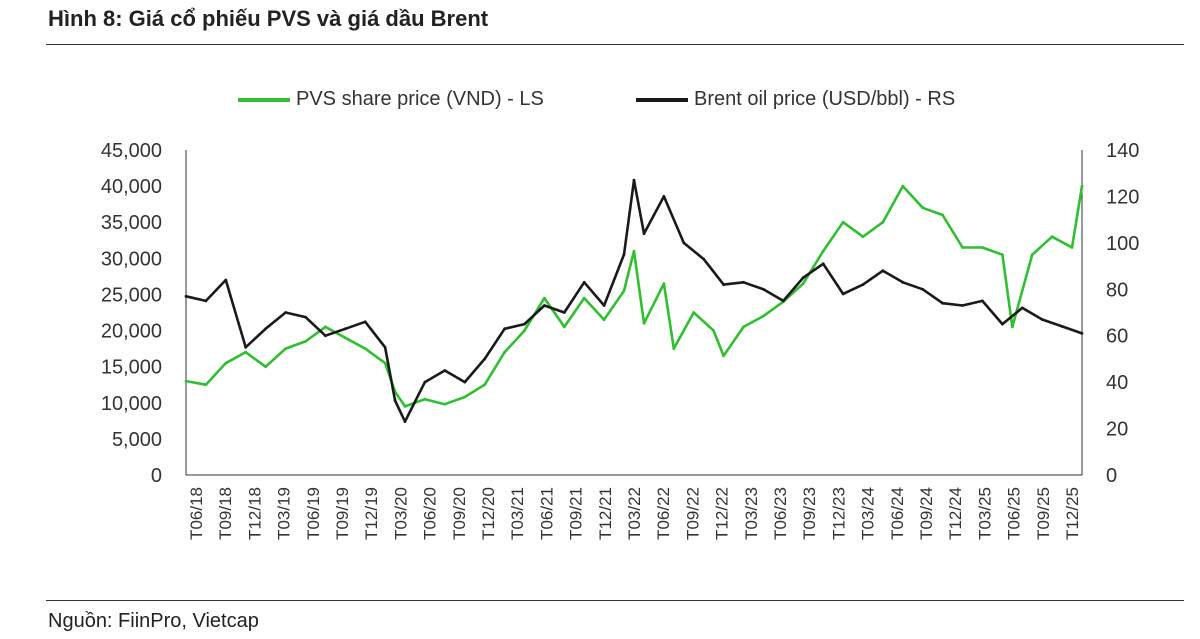 This screenshot has height=639, width=1200. I want to click on y-left-tick-label: 5,000, so click(137, 440).